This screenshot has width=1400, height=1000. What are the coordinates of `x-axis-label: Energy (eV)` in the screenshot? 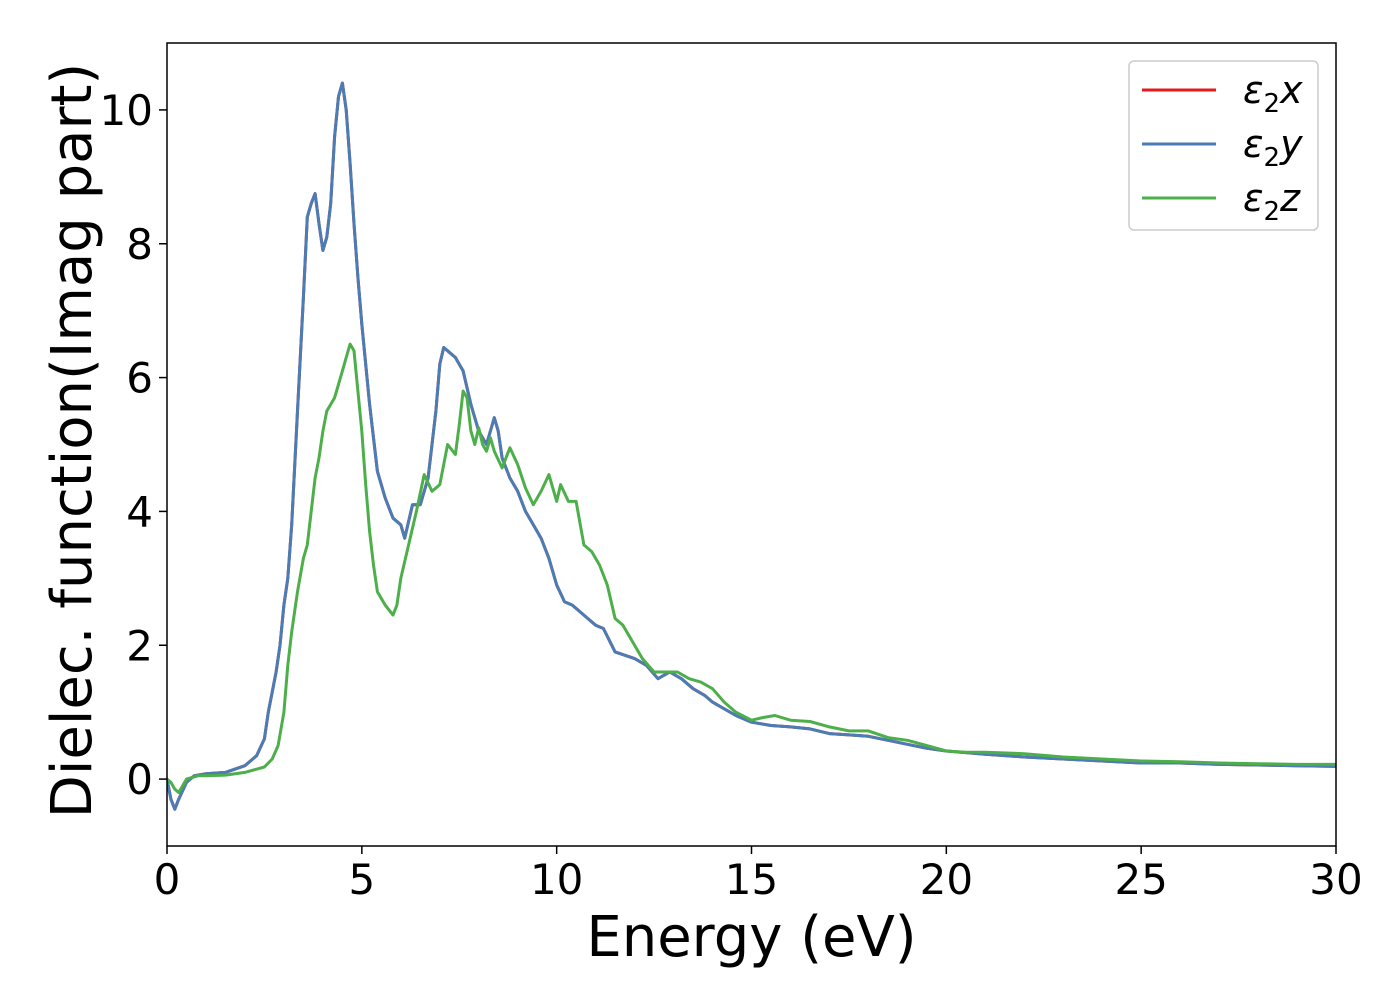 It's located at (751, 937).